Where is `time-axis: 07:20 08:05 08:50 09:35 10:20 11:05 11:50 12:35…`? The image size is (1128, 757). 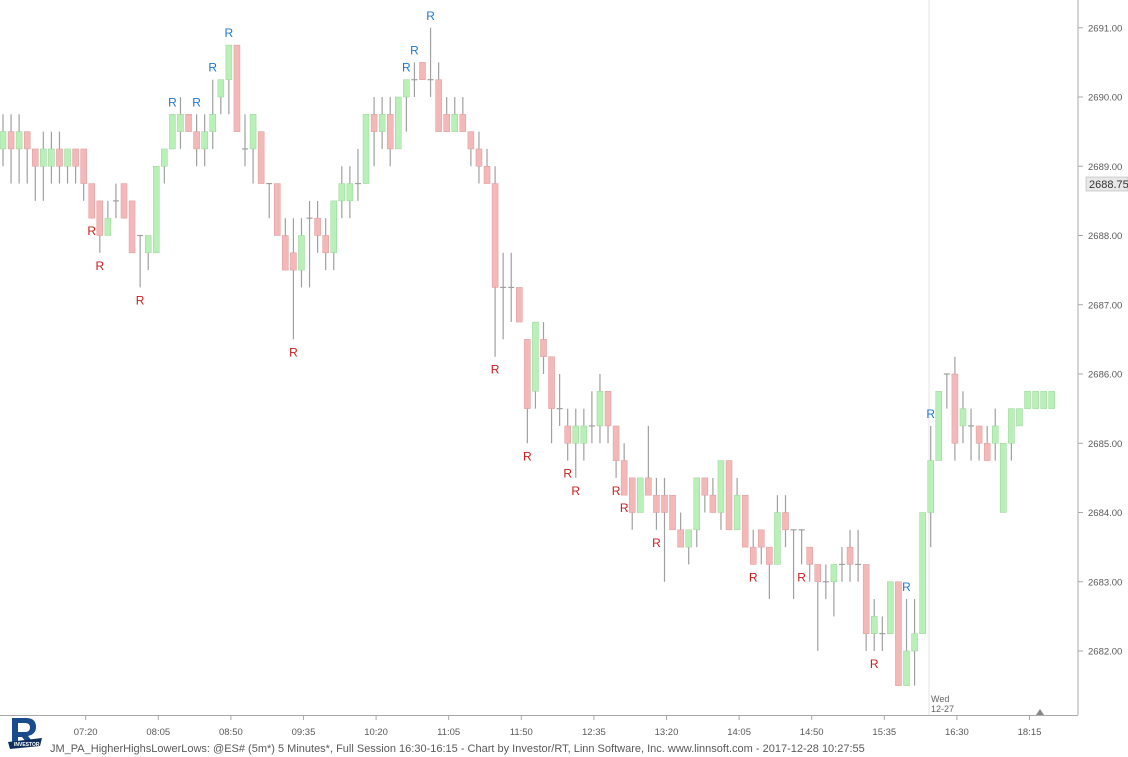
time-axis: 07:20 08:05 08:50 09:35 10:20 11:05 11:50 12:35… is located at coordinates (558, 726).